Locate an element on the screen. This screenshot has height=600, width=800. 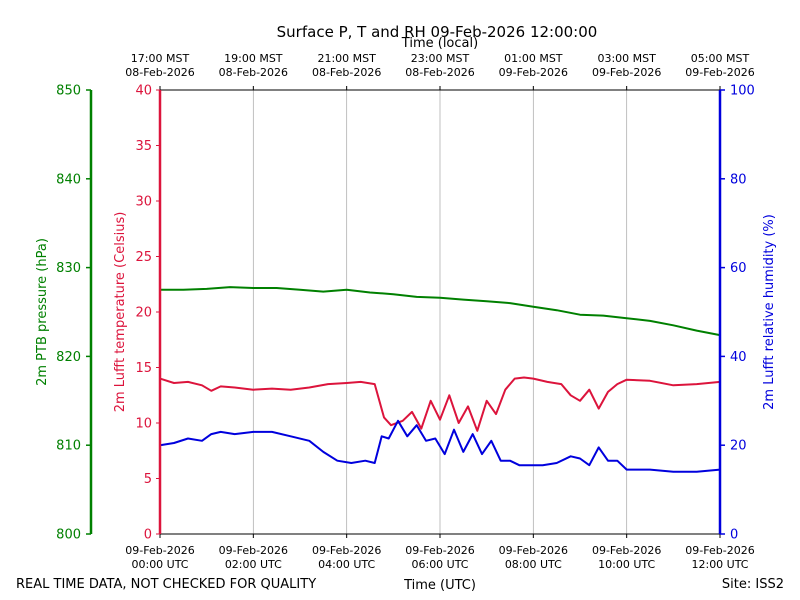
x-tick-label-time: 12:00 UTC is located at coordinates (719, 564).